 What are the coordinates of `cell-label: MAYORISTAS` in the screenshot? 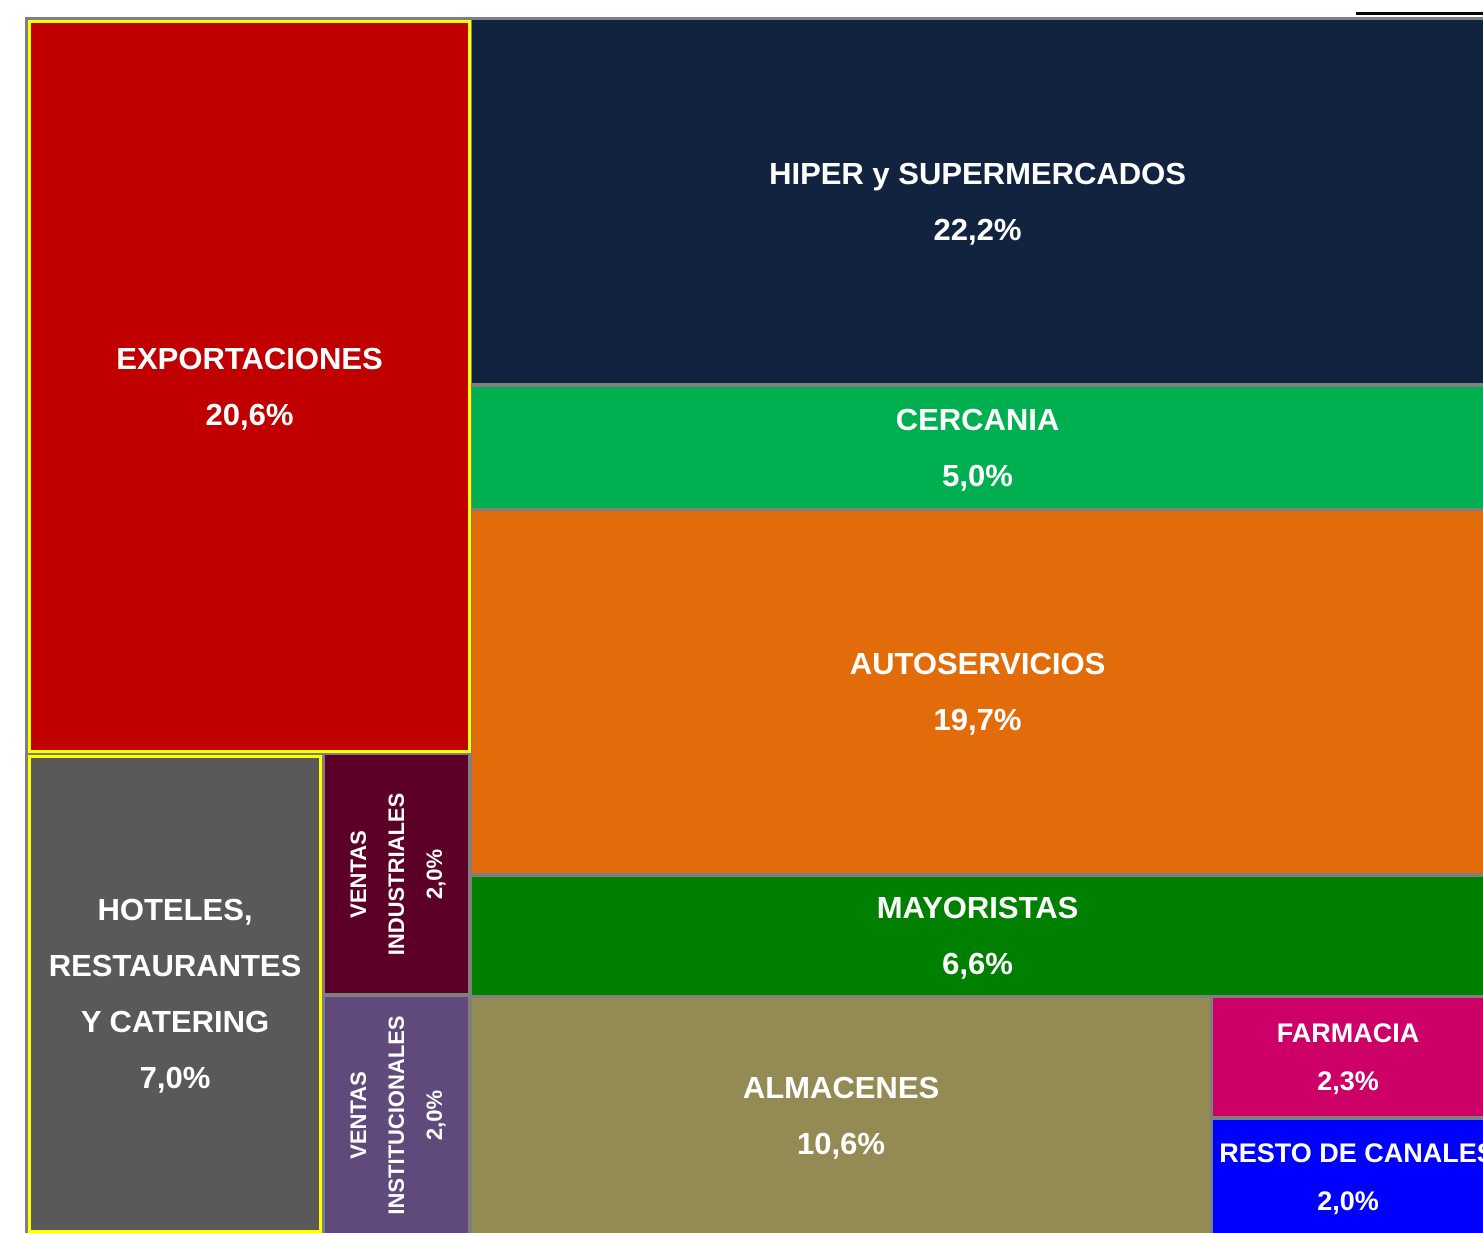 It's located at (977, 907).